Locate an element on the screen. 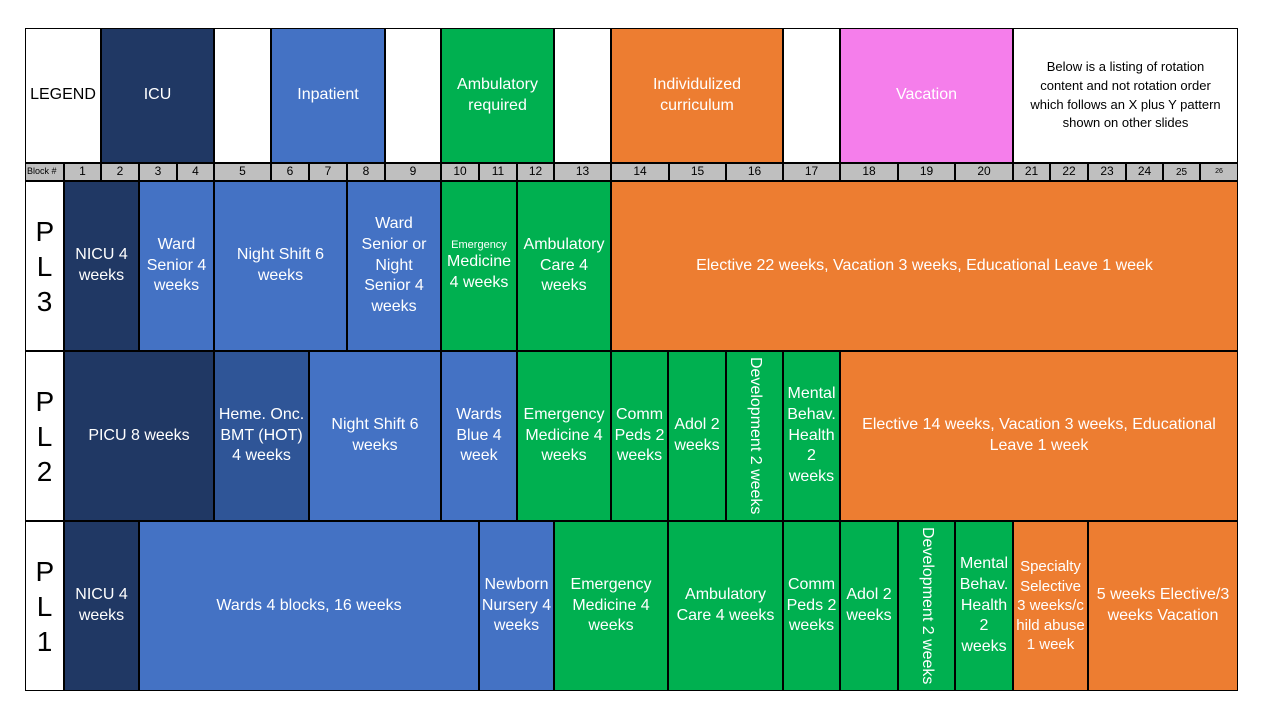 Image resolution: width=1280 pixels, height=720 pixels. block-number-text: 8 is located at coordinates (366, 171).